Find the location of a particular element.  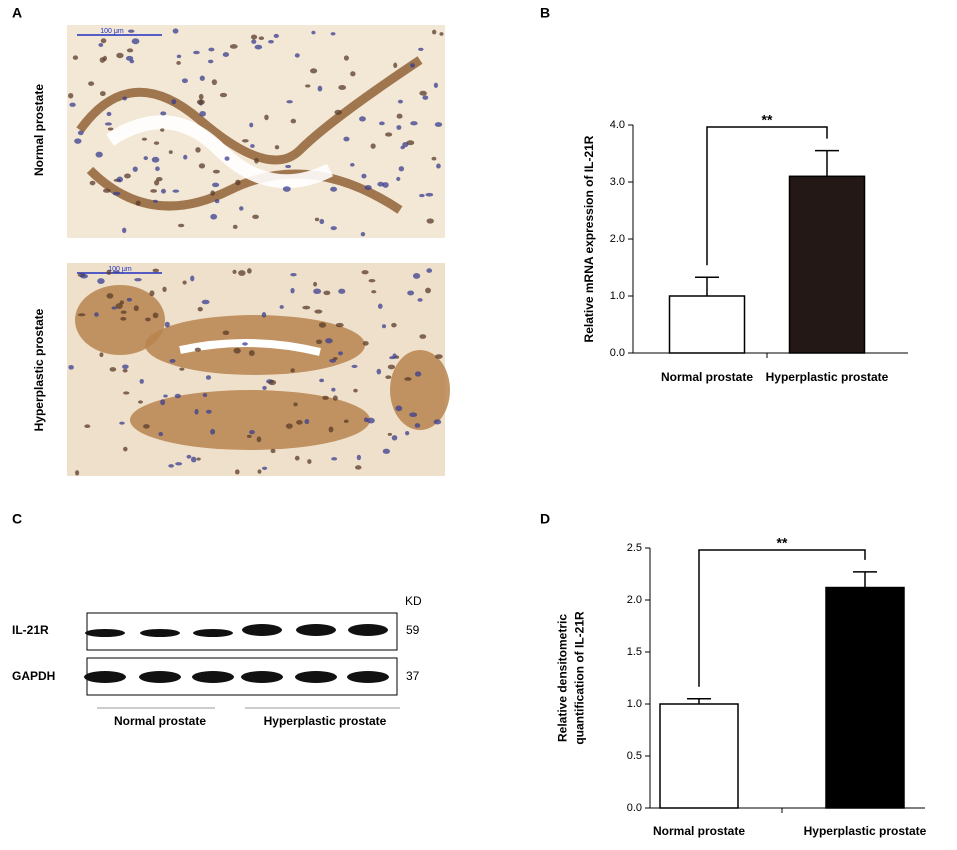

y-tick-label: 0.0 is located at coordinates (634, 808).